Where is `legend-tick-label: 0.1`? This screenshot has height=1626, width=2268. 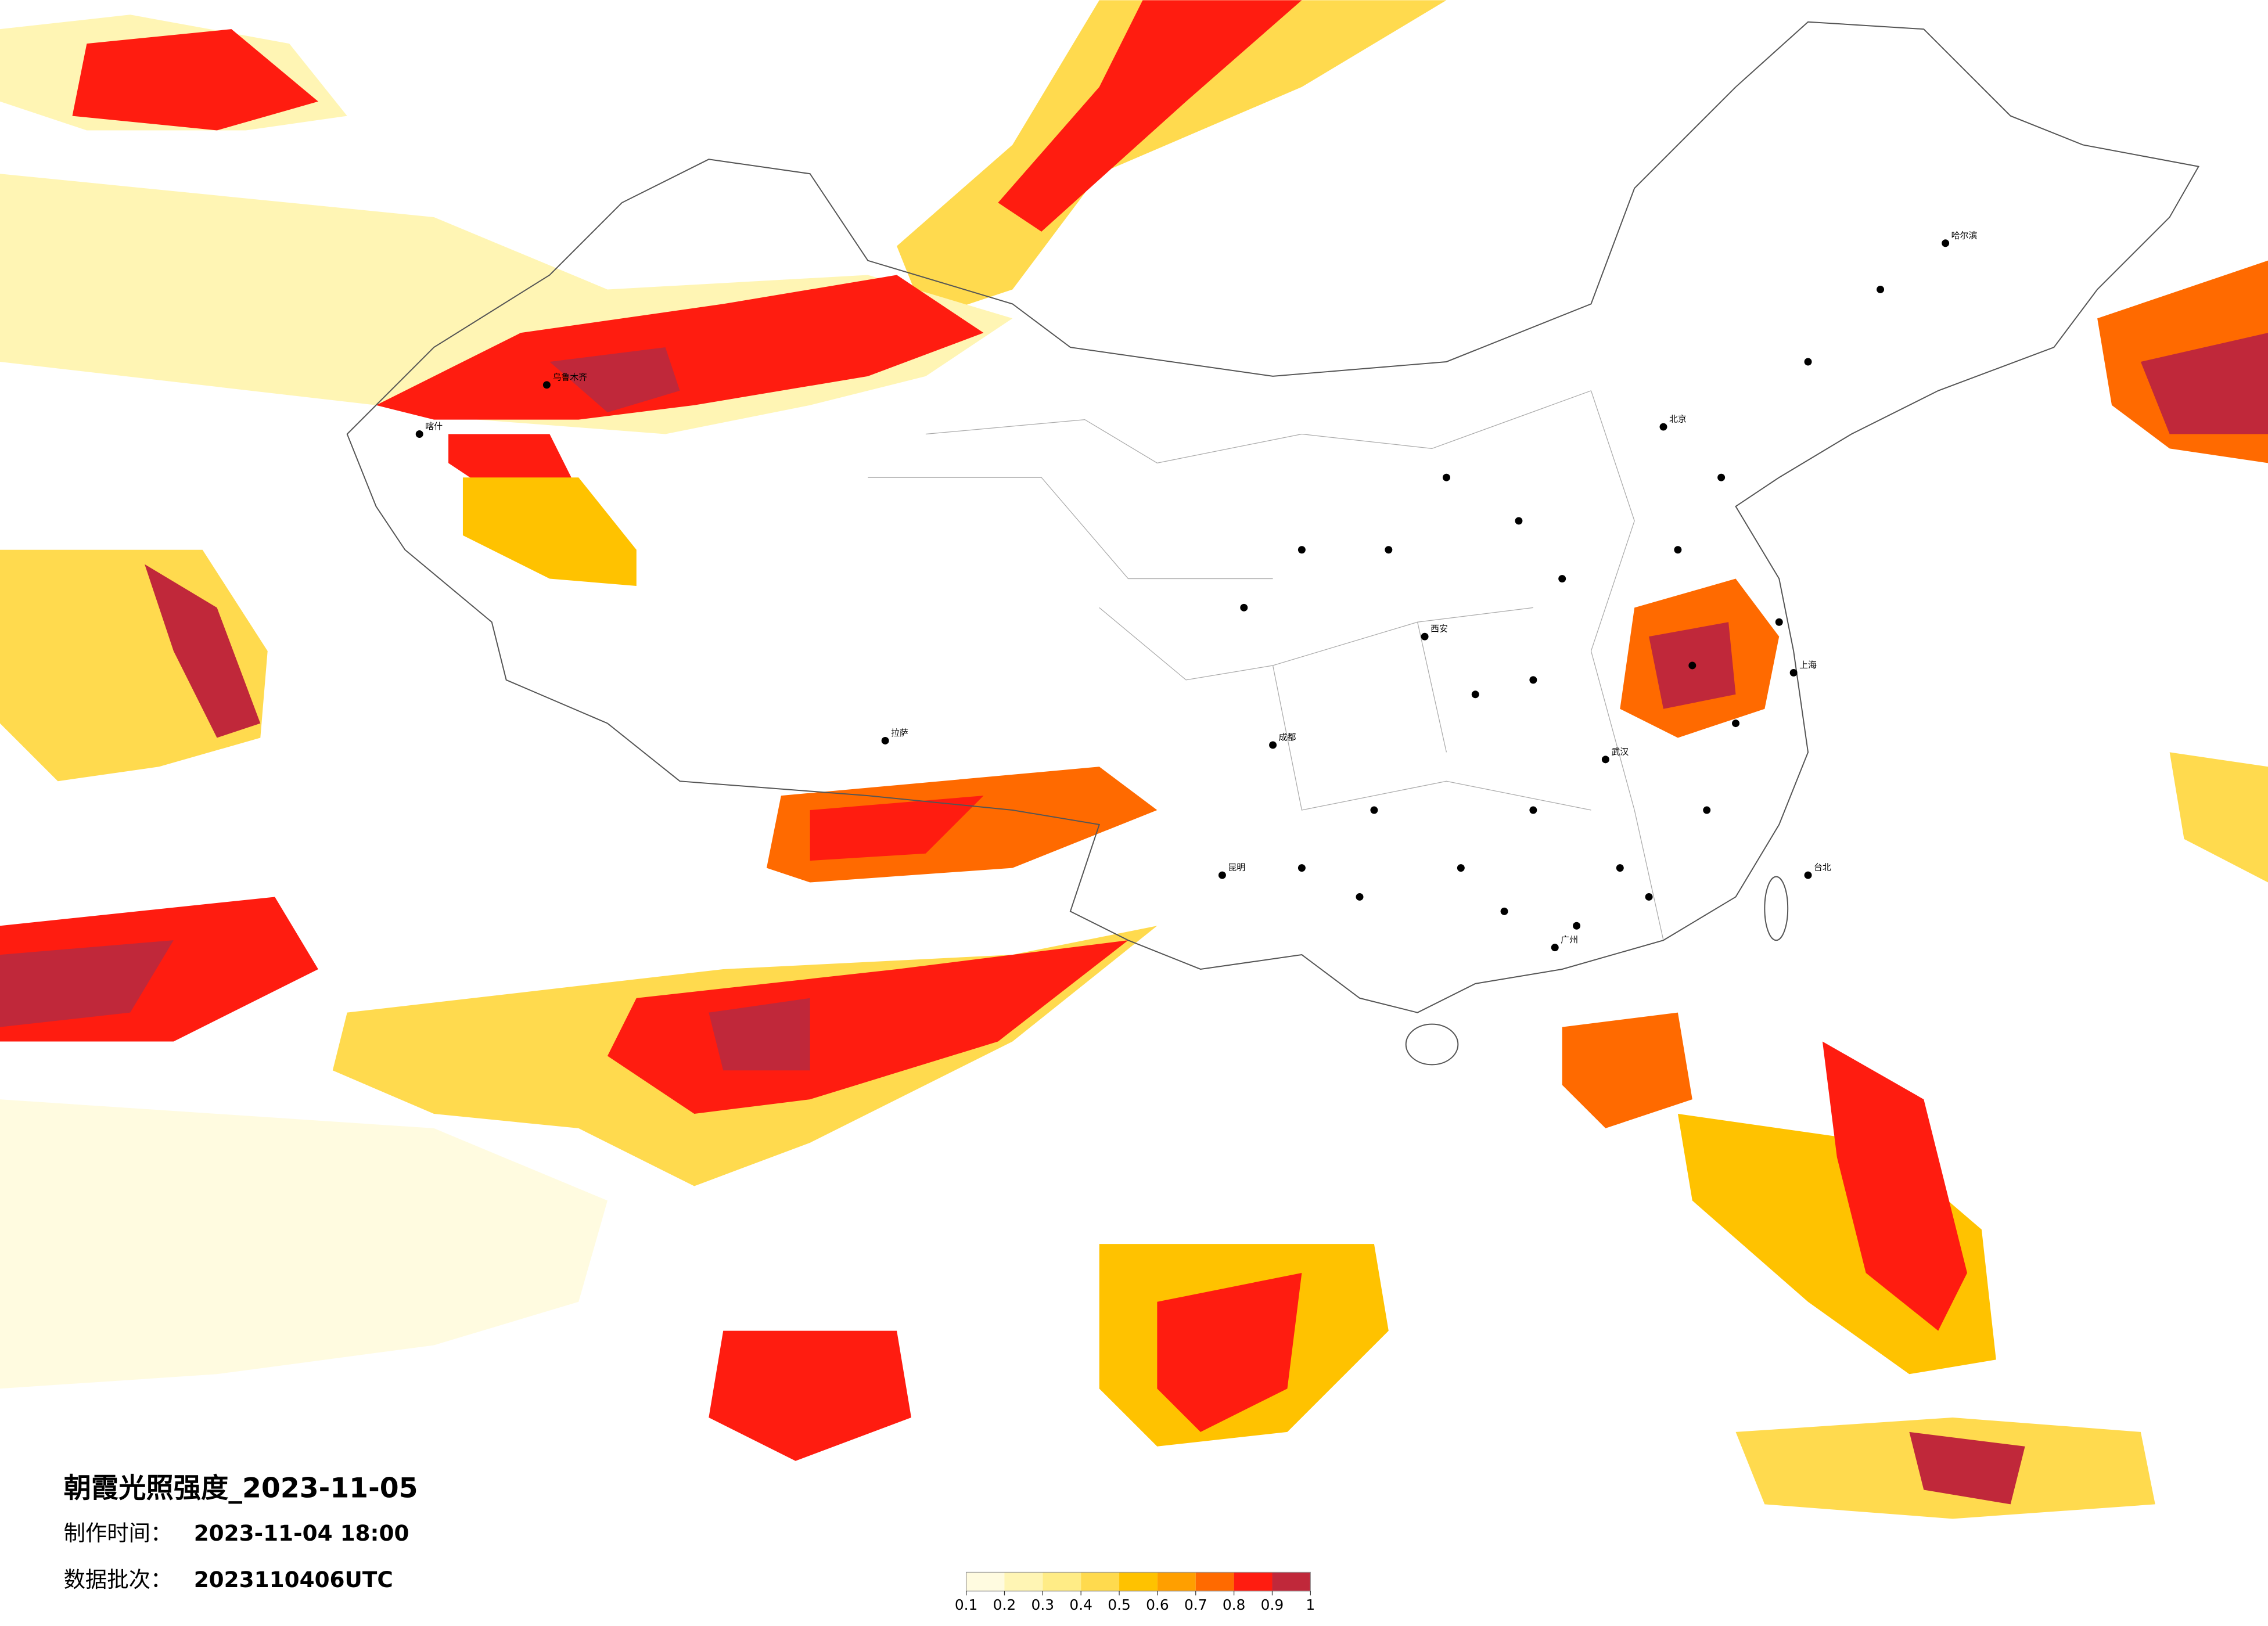
legend-tick-label: 0.1 is located at coordinates (966, 1604).